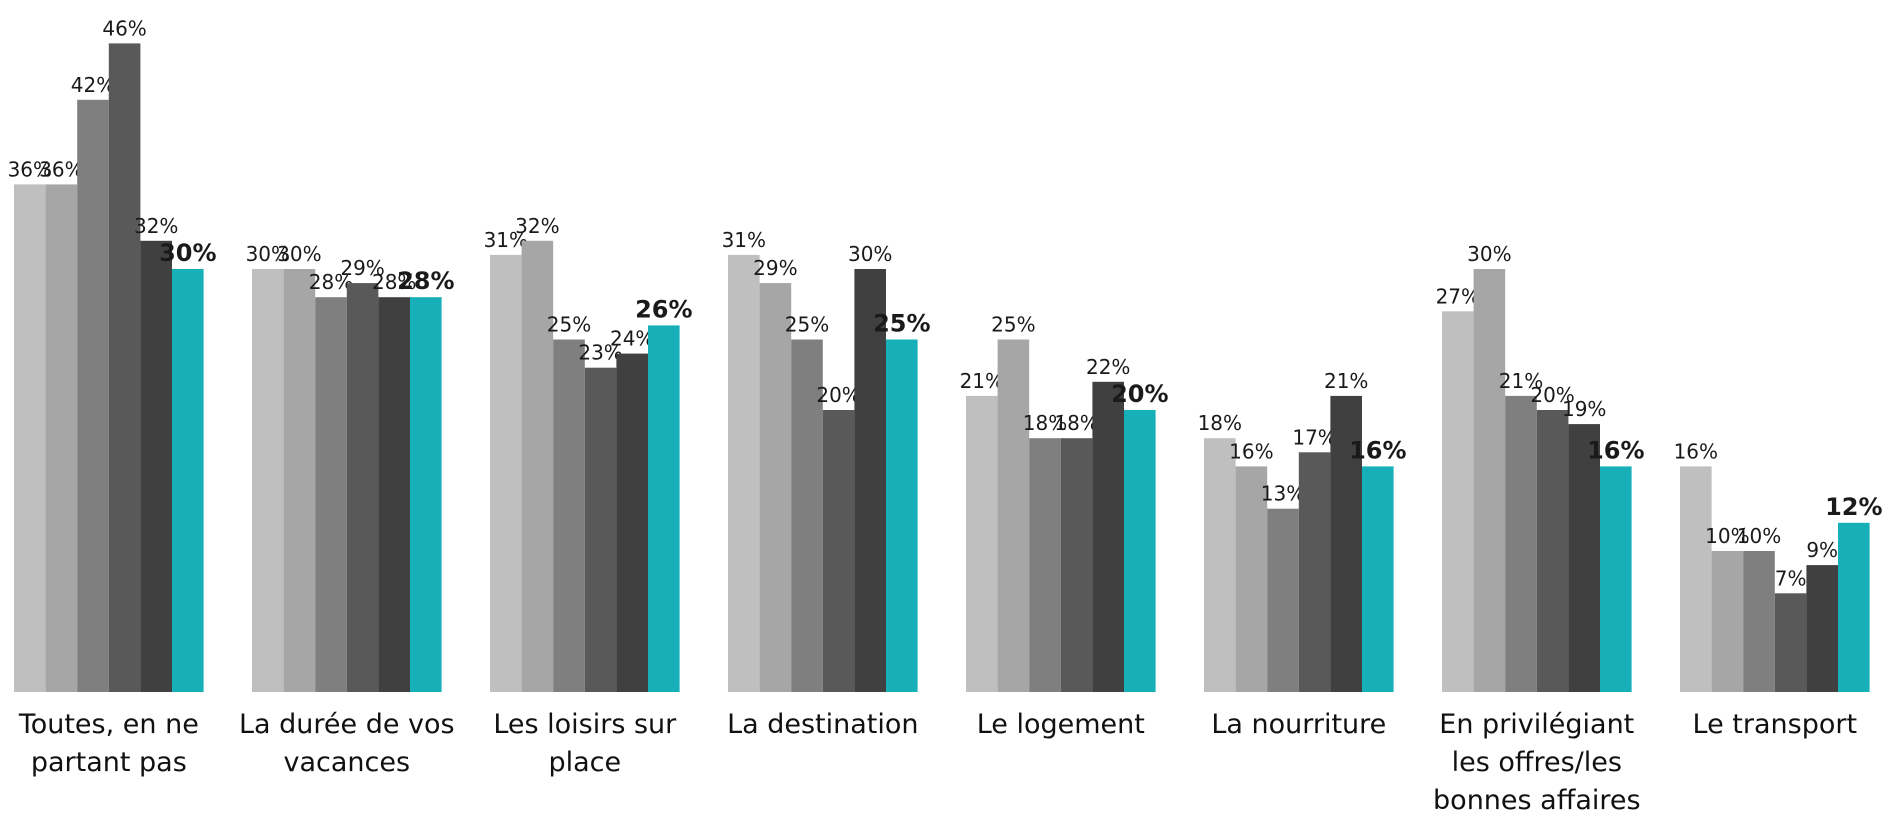  Describe the element at coordinates (1822, 550) in the screenshot. I see `value-label: 9%` at that location.